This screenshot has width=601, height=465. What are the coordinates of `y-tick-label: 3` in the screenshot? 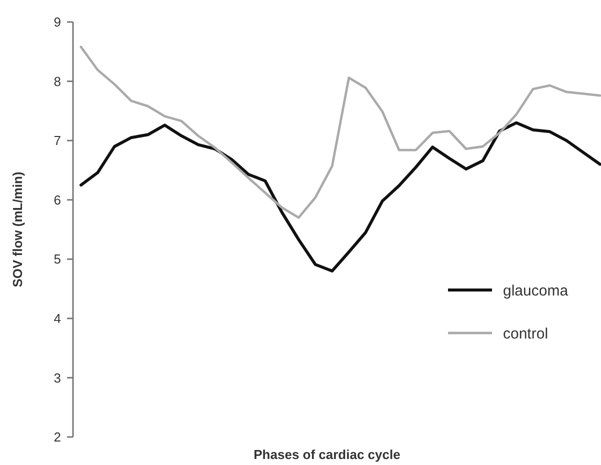 It's located at (57, 378).